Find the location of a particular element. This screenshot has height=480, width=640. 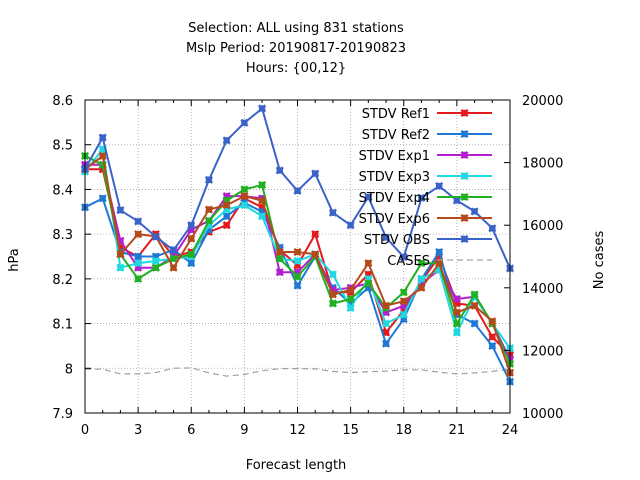

x-tick-label: 21 is located at coordinates (457, 430).